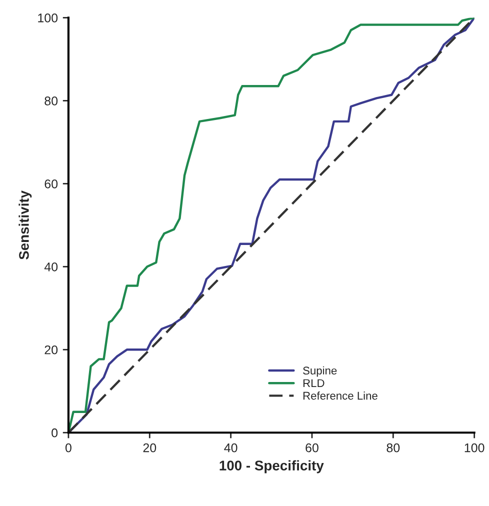  Describe the element at coordinates (25, 225) in the screenshot. I see `y-axis-title: Sensitivity` at that location.